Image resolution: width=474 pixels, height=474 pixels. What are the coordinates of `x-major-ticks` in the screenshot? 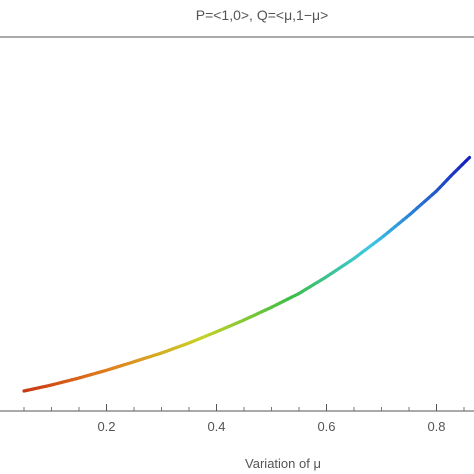 It's located at (271, 407).